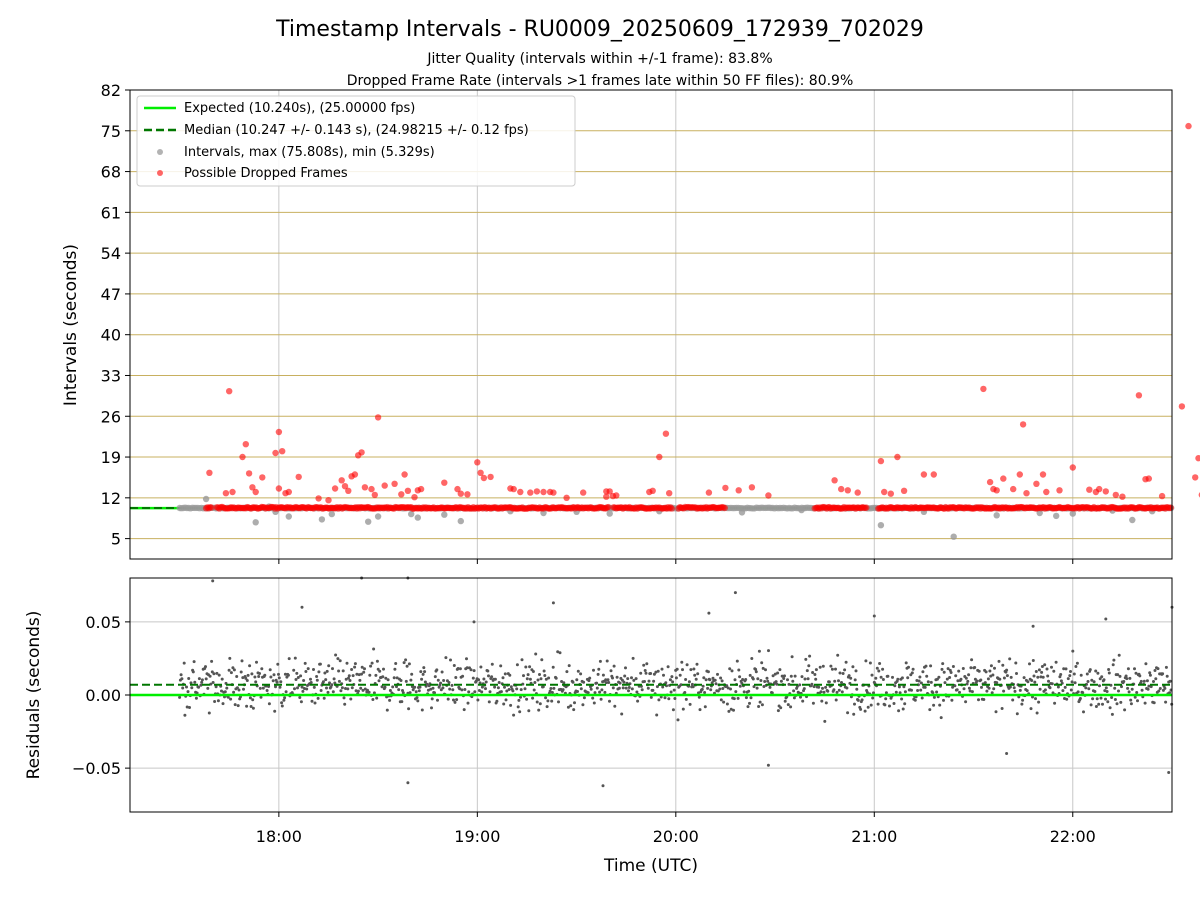  What do you see at coordinates (309, 152) in the screenshot?
I see `legend-intervals-label: Intervals, max (75.808s), min (5.329s)` at bounding box center [309, 152].